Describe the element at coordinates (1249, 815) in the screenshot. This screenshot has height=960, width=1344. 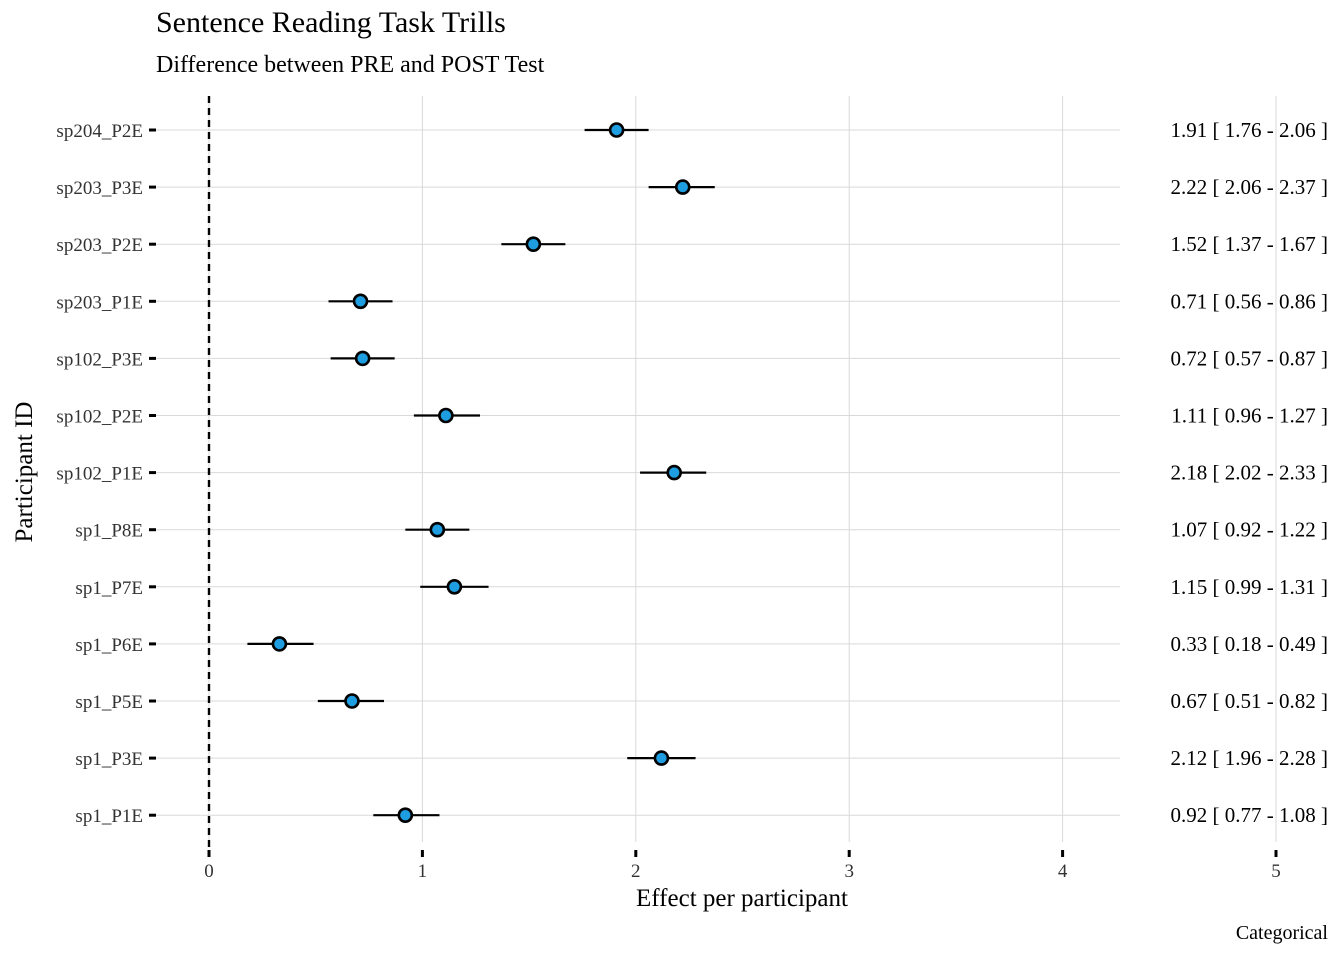
I see `estimate-label: 0.92 [ 0.77 - 1.08 ]` at that location.